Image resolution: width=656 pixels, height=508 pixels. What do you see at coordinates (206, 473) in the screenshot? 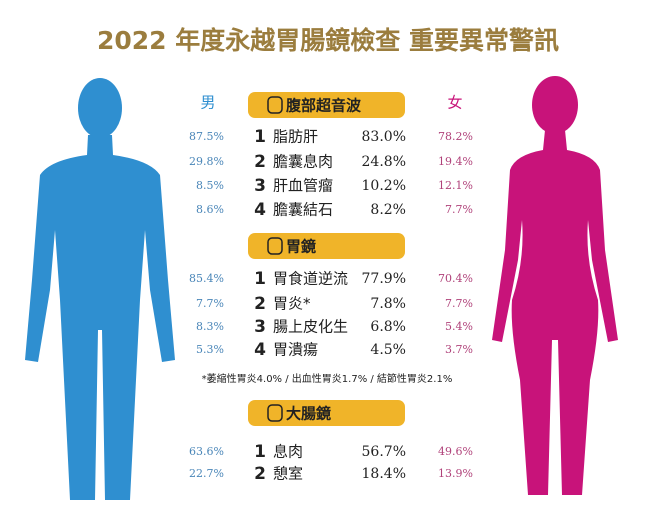
I see `male-percent: 22.7%` at bounding box center [206, 473].